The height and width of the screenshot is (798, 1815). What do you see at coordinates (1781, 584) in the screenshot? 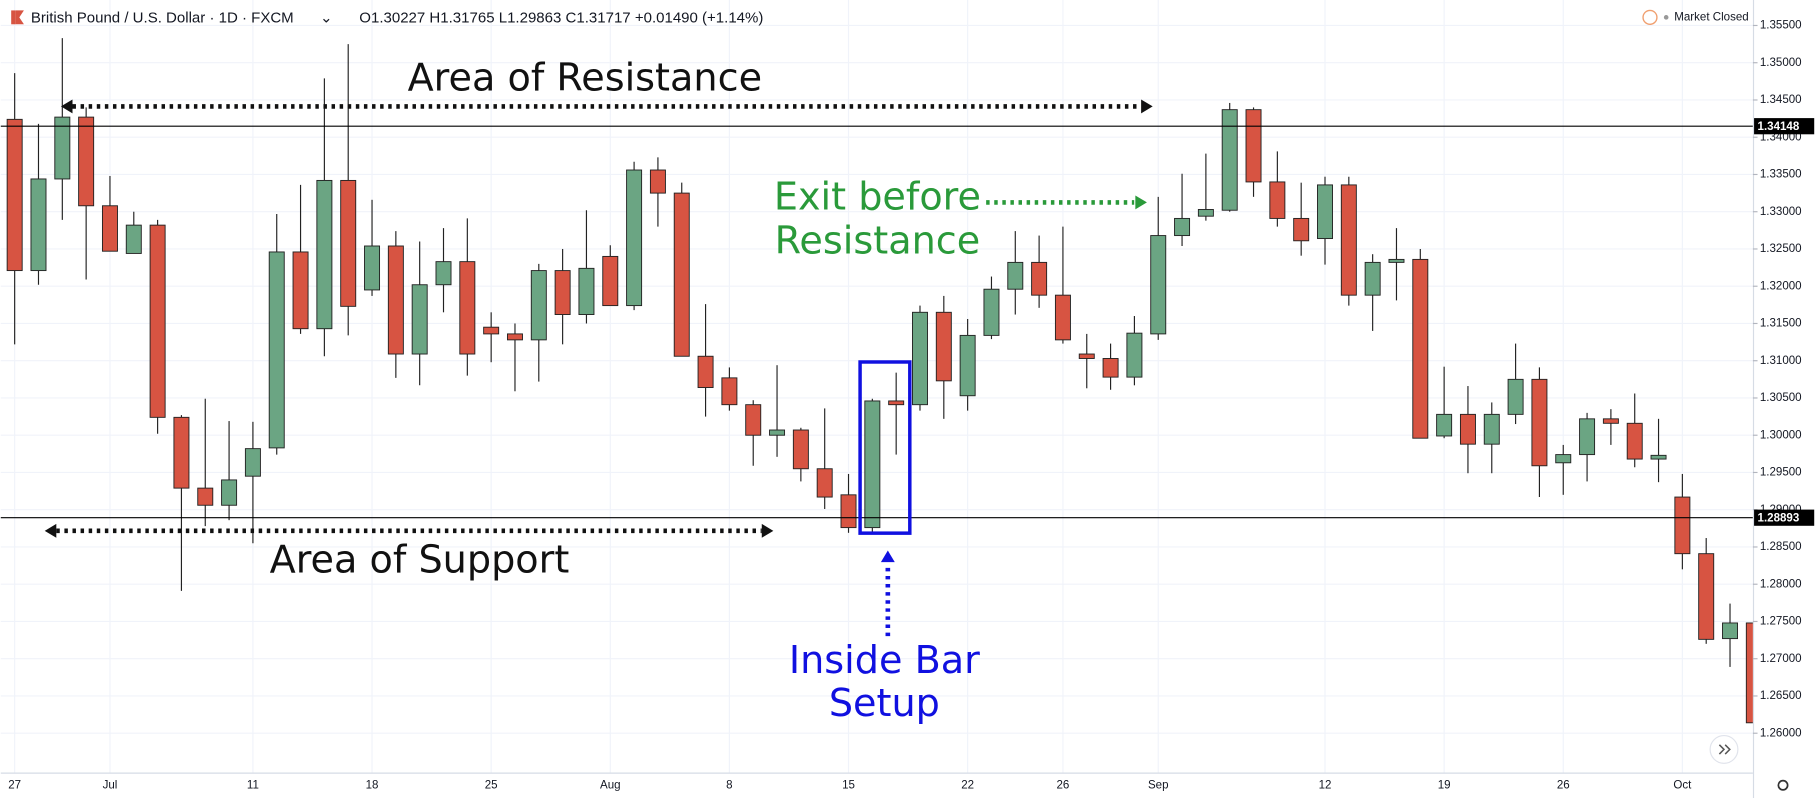
I see `y-tick-label: 1.28000` at bounding box center [1781, 584].